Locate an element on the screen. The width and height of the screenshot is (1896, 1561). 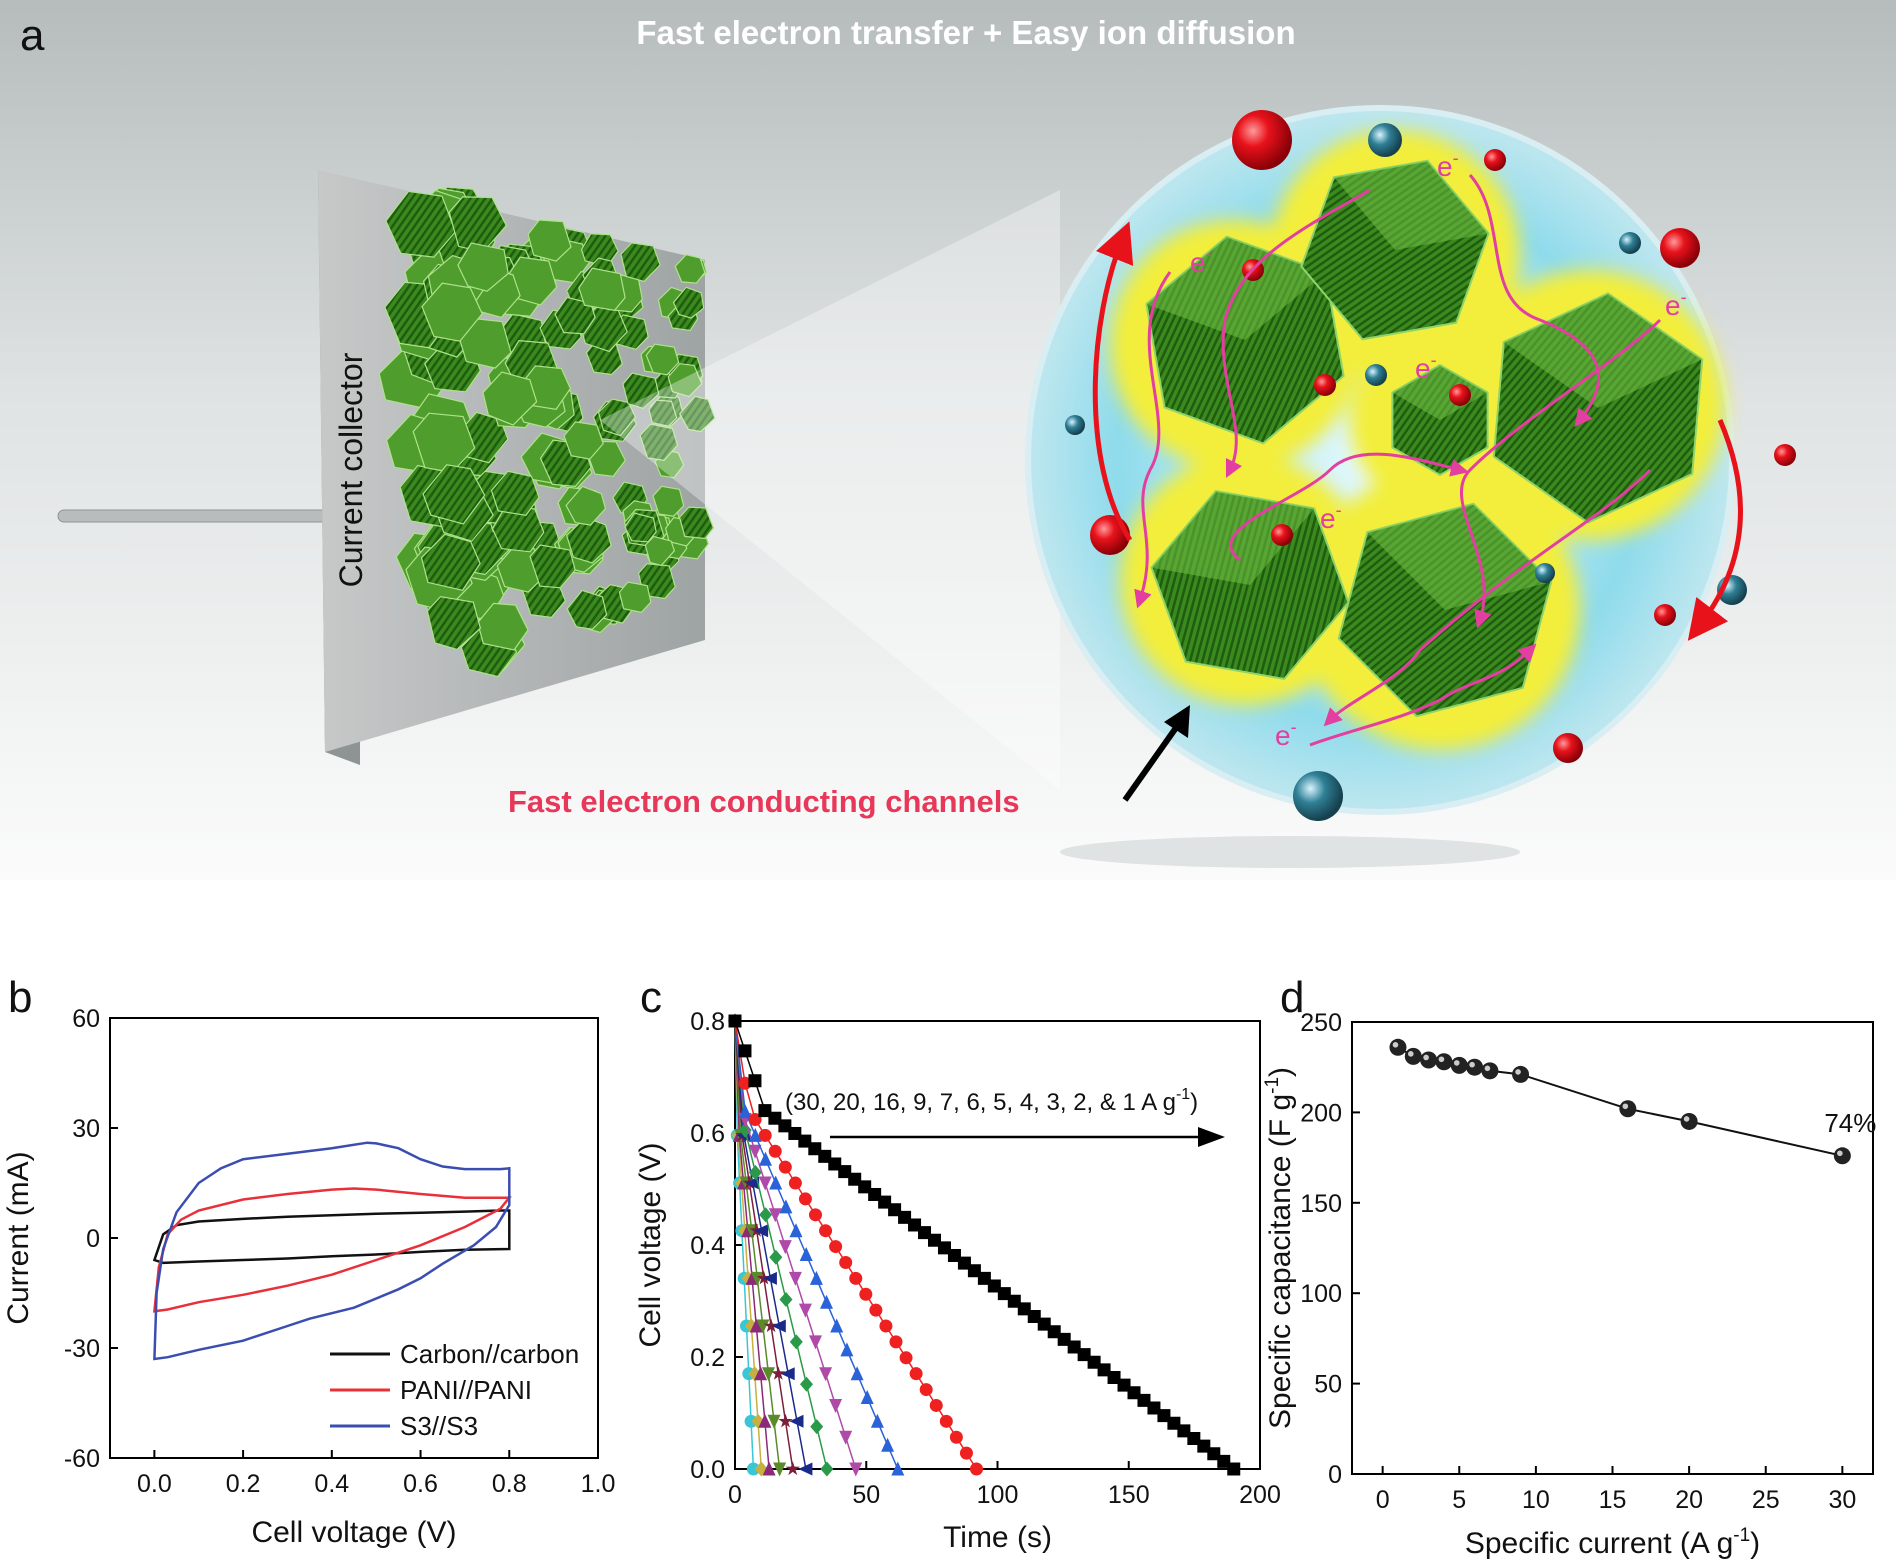
b-legend-label: PANI//PANI is located at coordinates (466, 1390).